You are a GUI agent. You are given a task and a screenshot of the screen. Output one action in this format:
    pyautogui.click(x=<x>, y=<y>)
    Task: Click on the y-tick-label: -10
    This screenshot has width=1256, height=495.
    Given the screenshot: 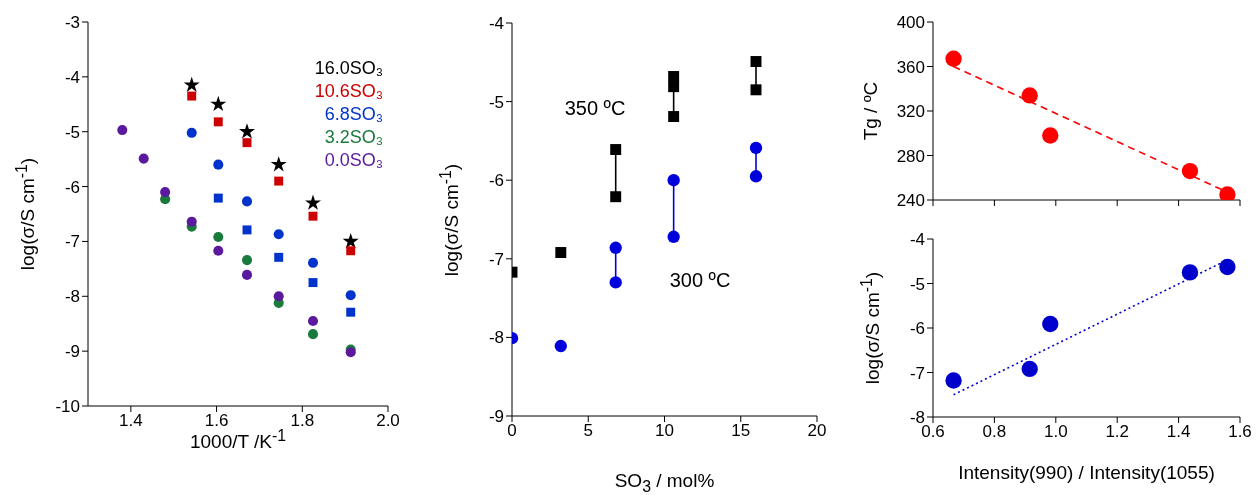 What is the action you would take?
    pyautogui.click(x=67, y=407)
    